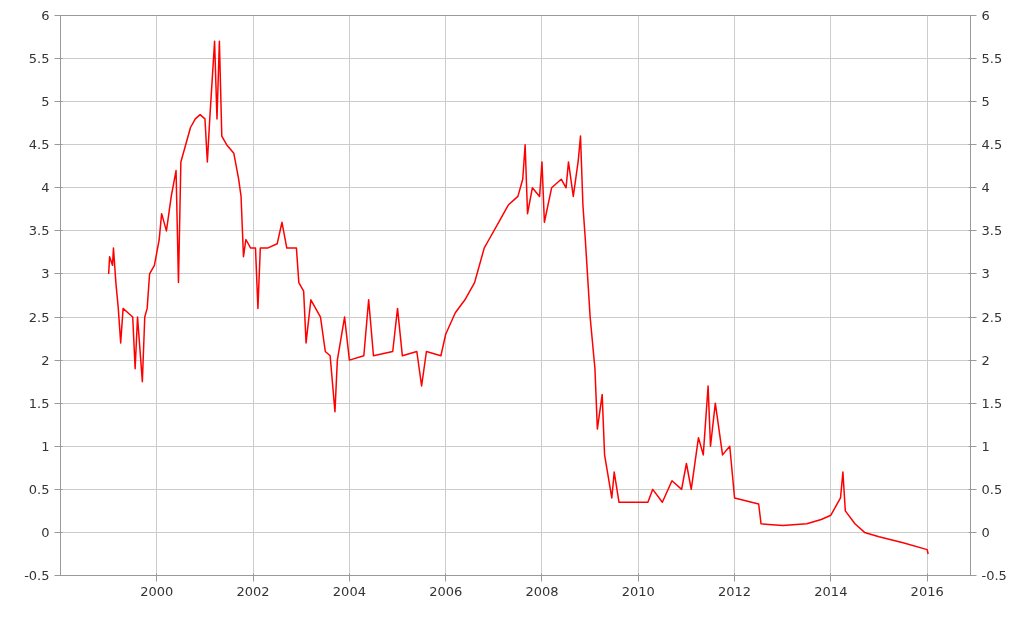 The image size is (1036, 628). What do you see at coordinates (45, 15) in the screenshot?
I see `y-tick-label: 6` at bounding box center [45, 15].